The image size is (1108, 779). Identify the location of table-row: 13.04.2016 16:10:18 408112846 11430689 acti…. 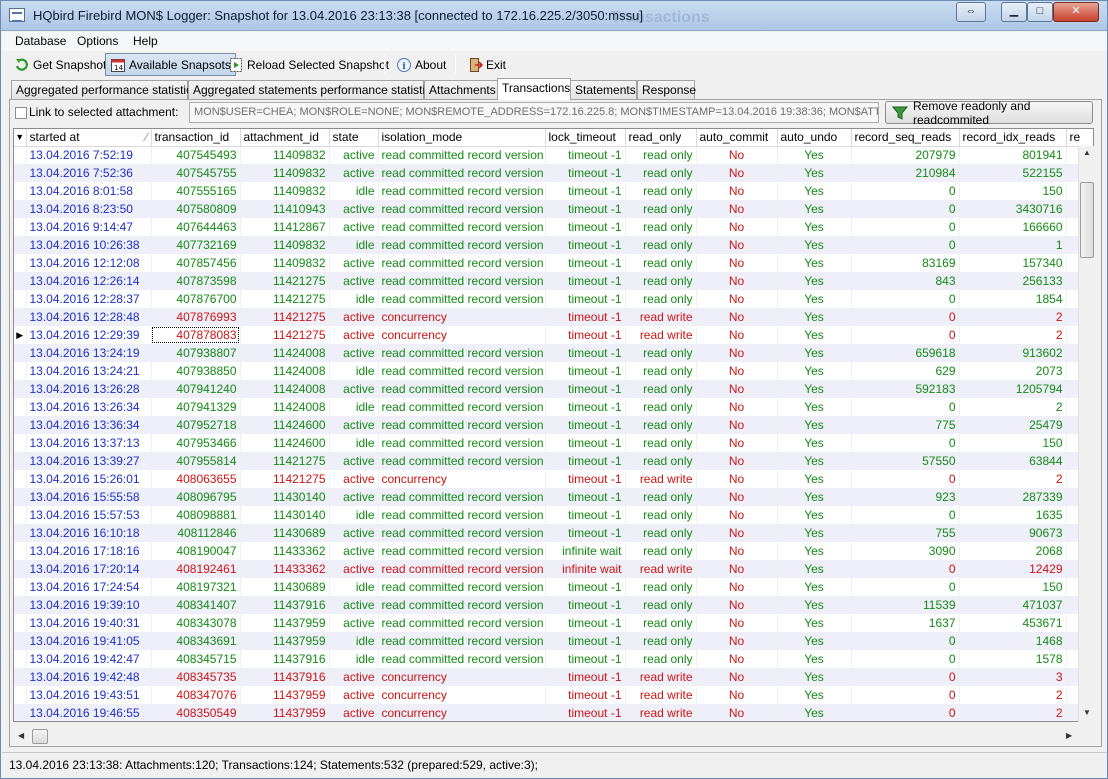
(553, 533).